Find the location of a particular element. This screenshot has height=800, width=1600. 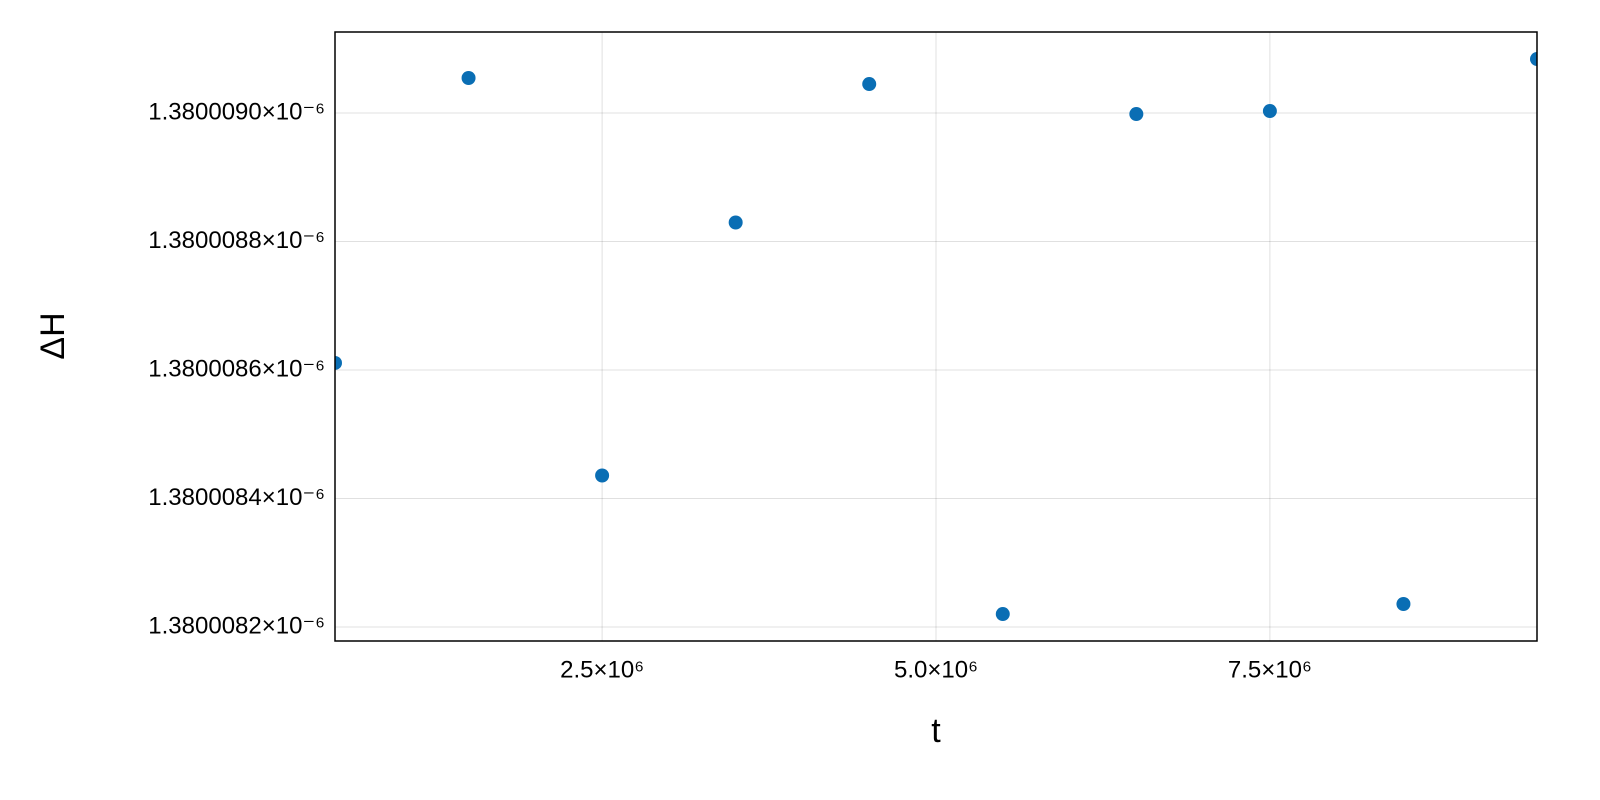

x-axis-label: t is located at coordinates (936, 731).